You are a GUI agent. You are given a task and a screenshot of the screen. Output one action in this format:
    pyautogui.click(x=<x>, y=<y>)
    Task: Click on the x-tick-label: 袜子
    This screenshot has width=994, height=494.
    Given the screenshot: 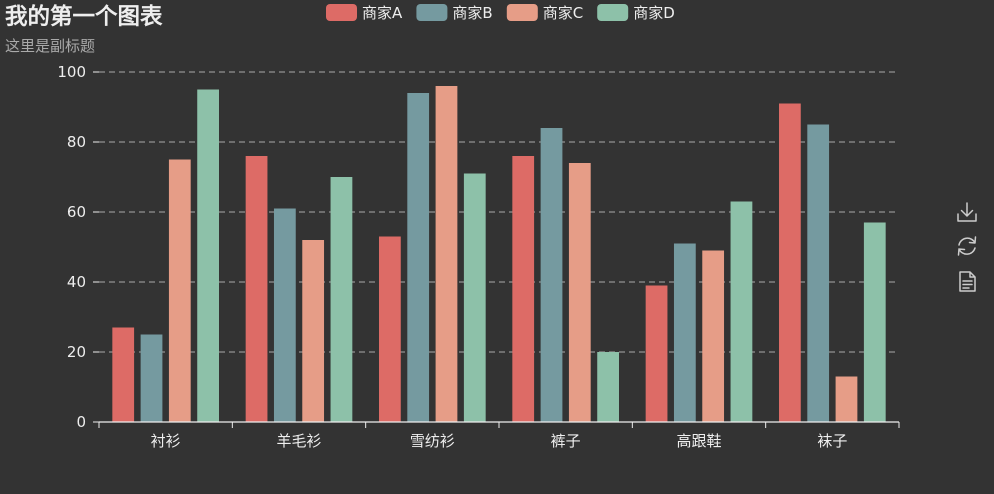 What is the action you would take?
    pyautogui.click(x=832, y=441)
    